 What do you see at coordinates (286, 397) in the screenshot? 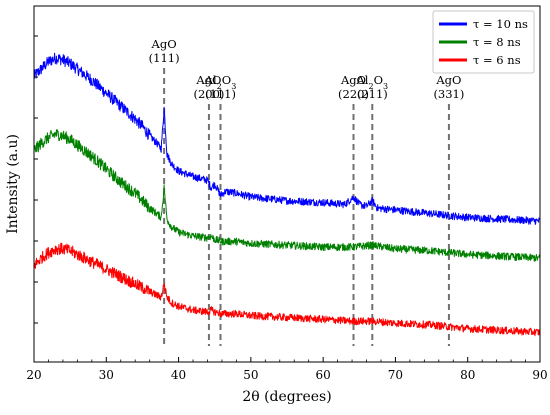
I see `x-axis-title: 2θ (degrees)` at bounding box center [286, 397].